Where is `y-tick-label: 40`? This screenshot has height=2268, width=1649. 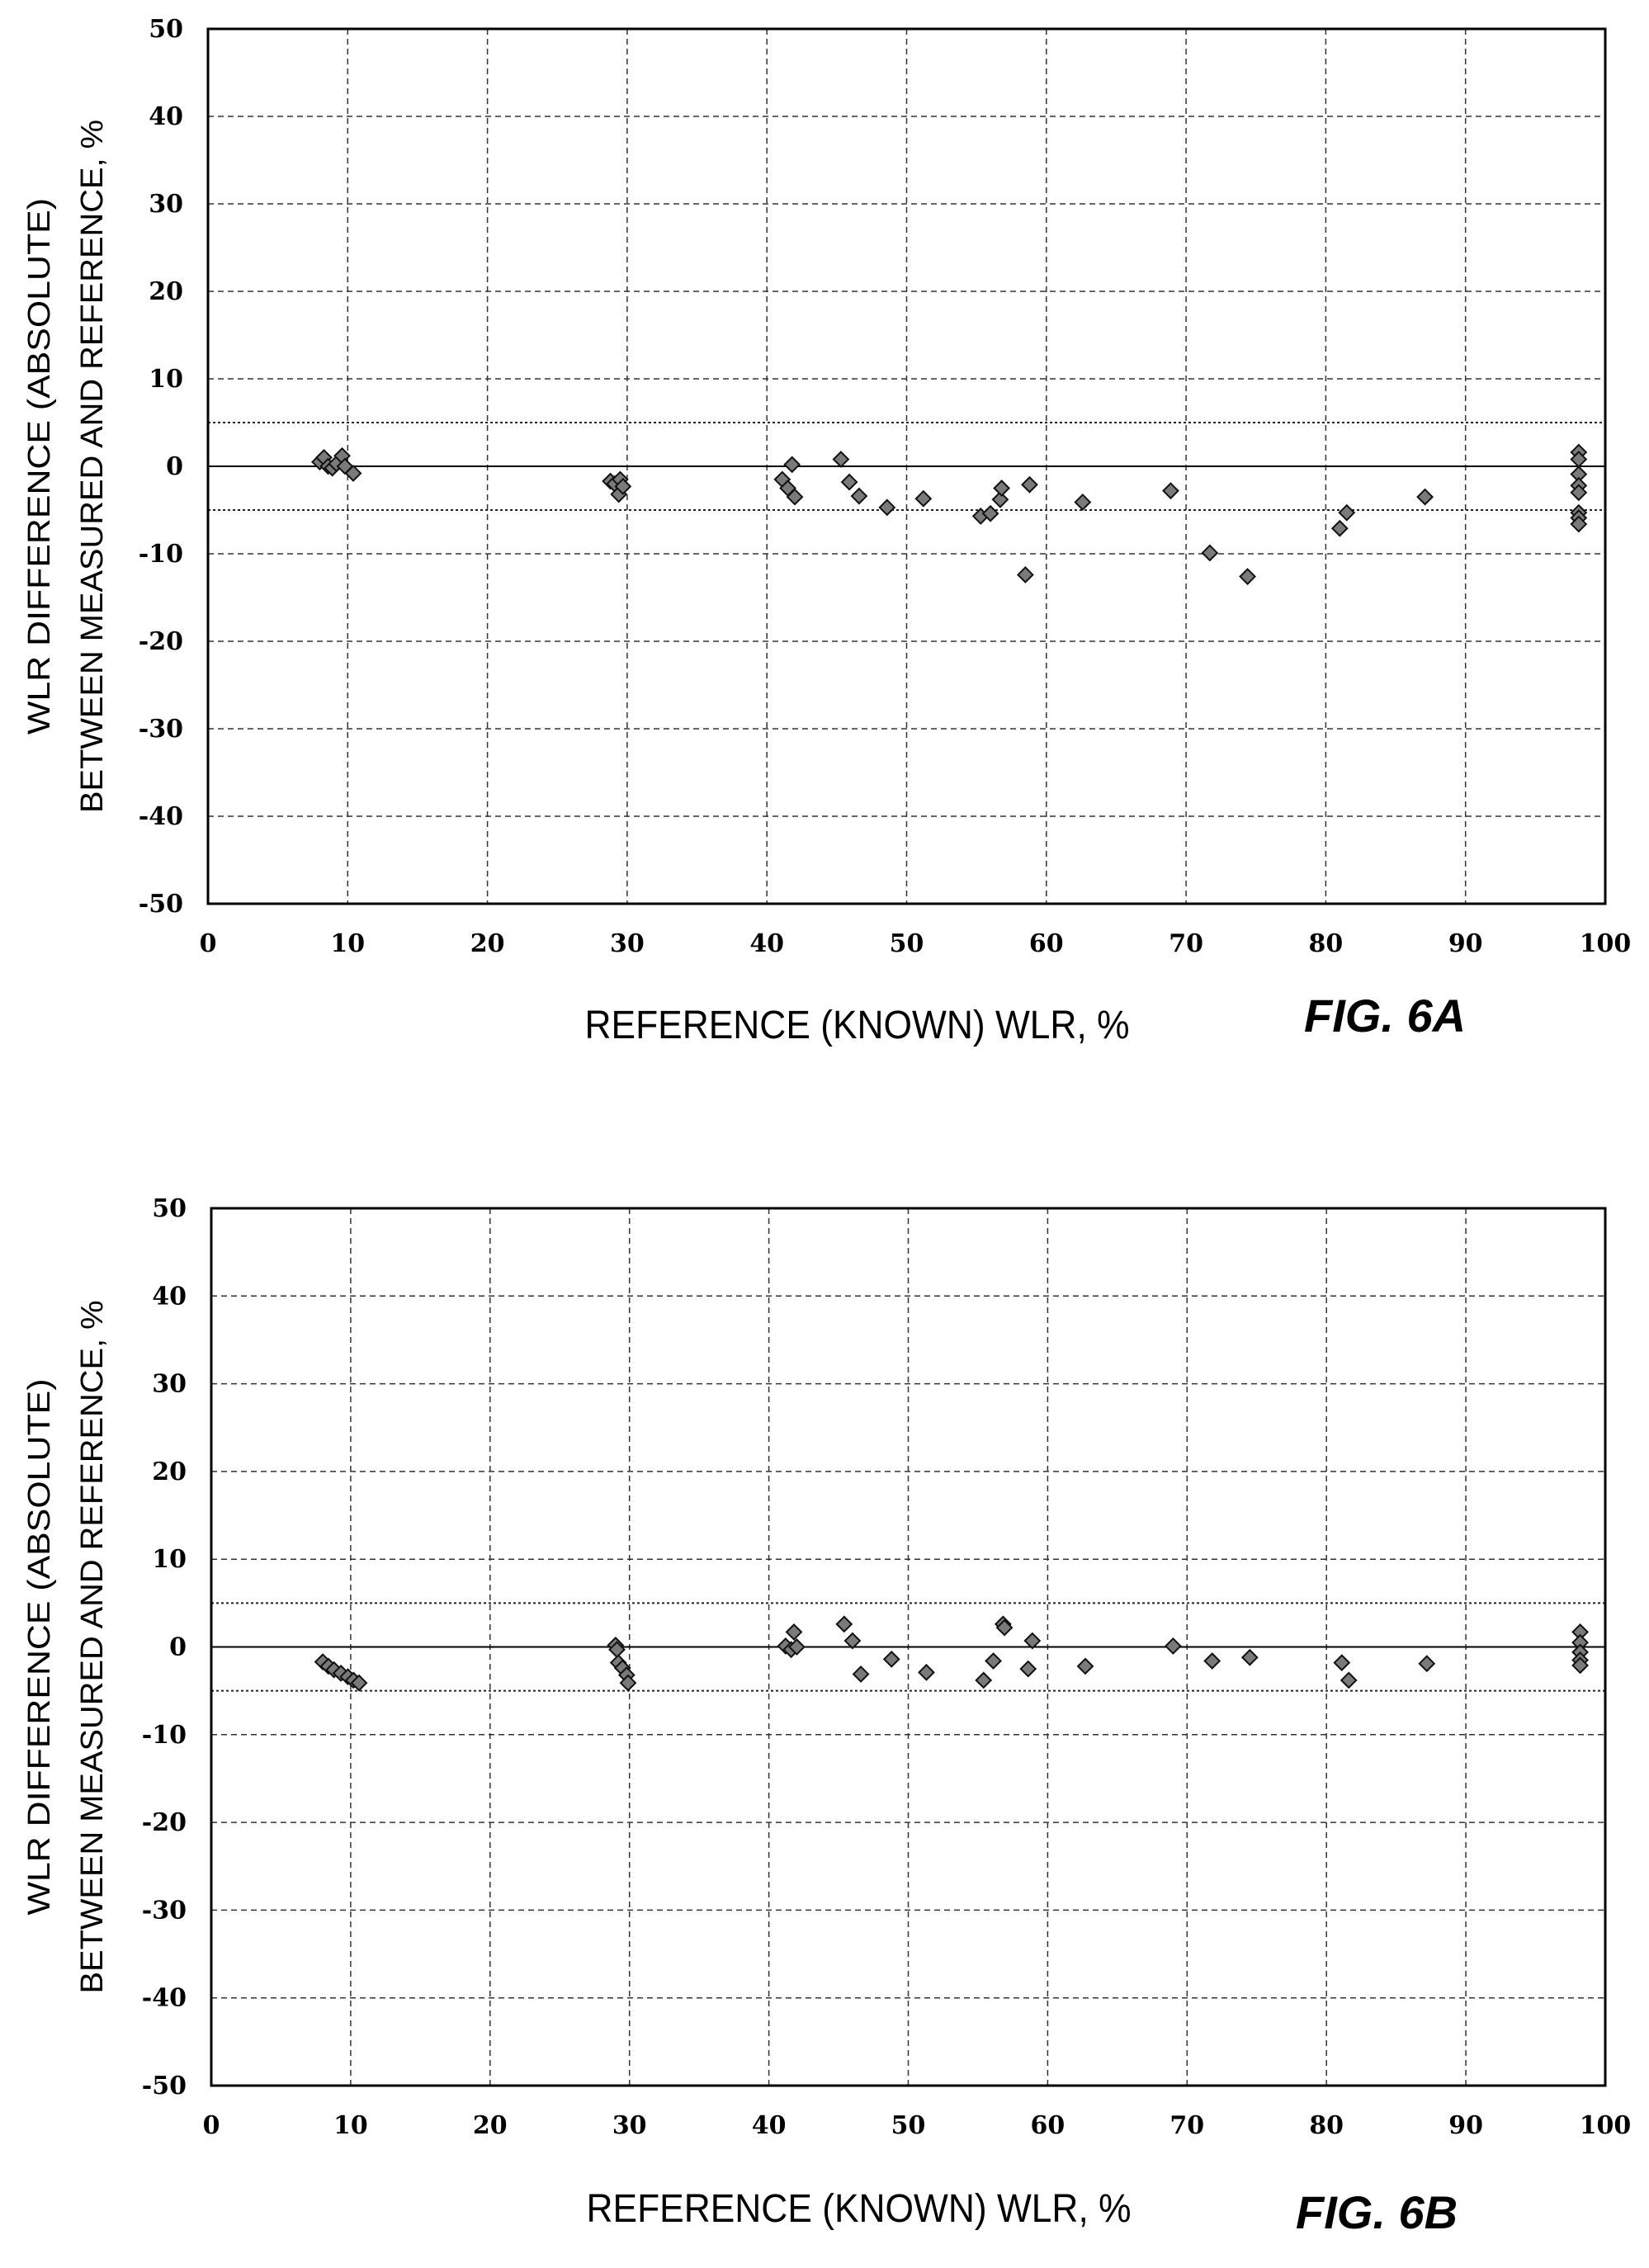 y-tick-label: 40 is located at coordinates (169, 1296).